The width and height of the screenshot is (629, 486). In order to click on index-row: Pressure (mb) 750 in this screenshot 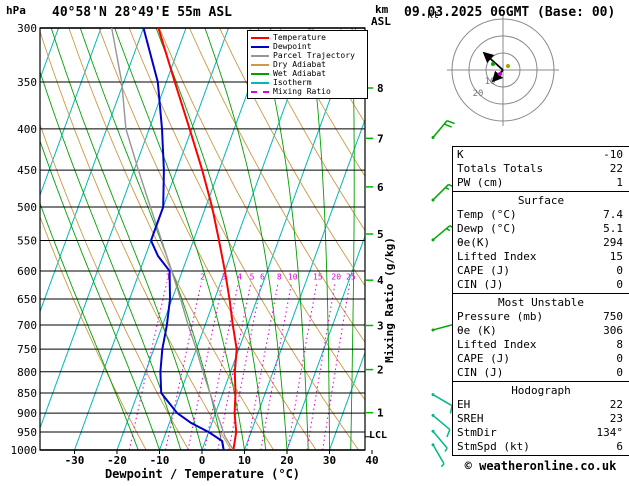, I will do `click(541, 317)`.